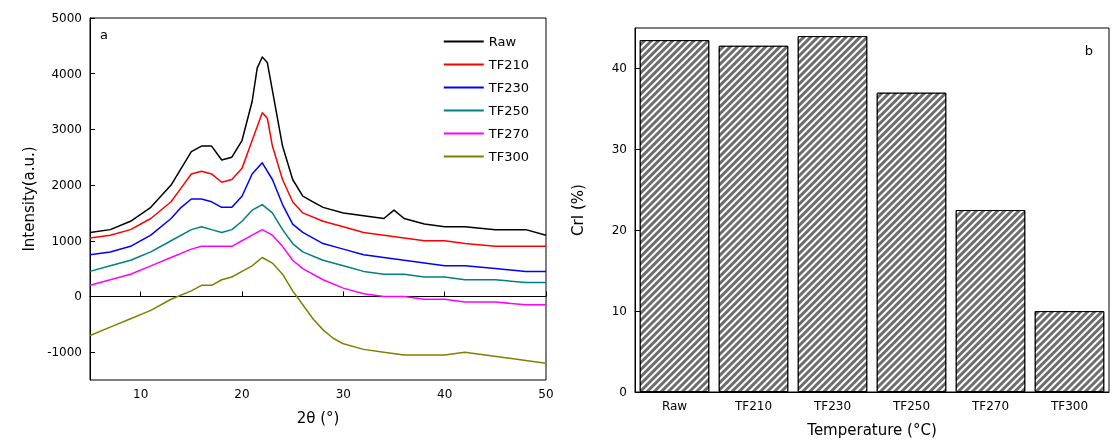  Describe the element at coordinates (66, 240) in the screenshot. I see `y-tick-label: 1000` at that location.